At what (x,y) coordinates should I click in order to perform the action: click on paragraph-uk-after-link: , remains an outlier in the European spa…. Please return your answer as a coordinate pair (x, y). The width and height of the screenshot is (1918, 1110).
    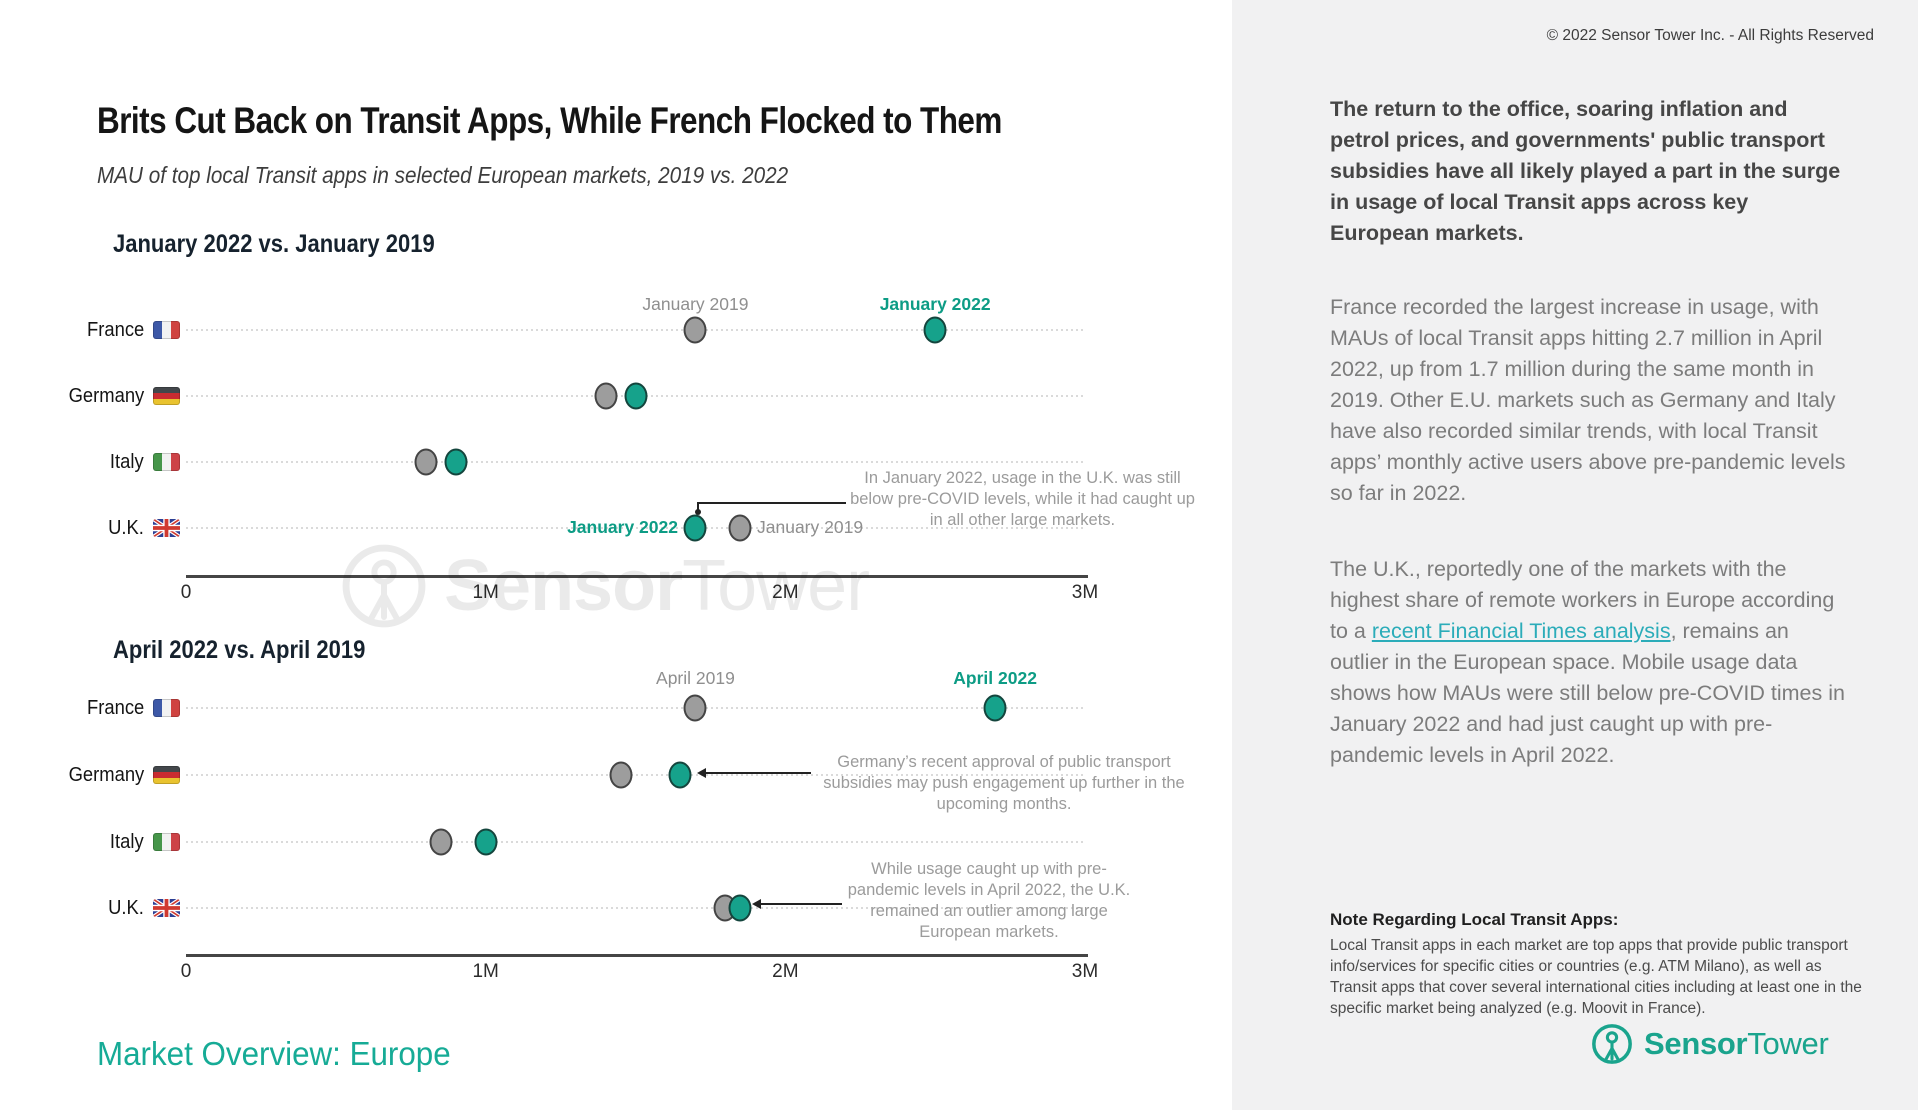
    Looking at the image, I should click on (1587, 693).